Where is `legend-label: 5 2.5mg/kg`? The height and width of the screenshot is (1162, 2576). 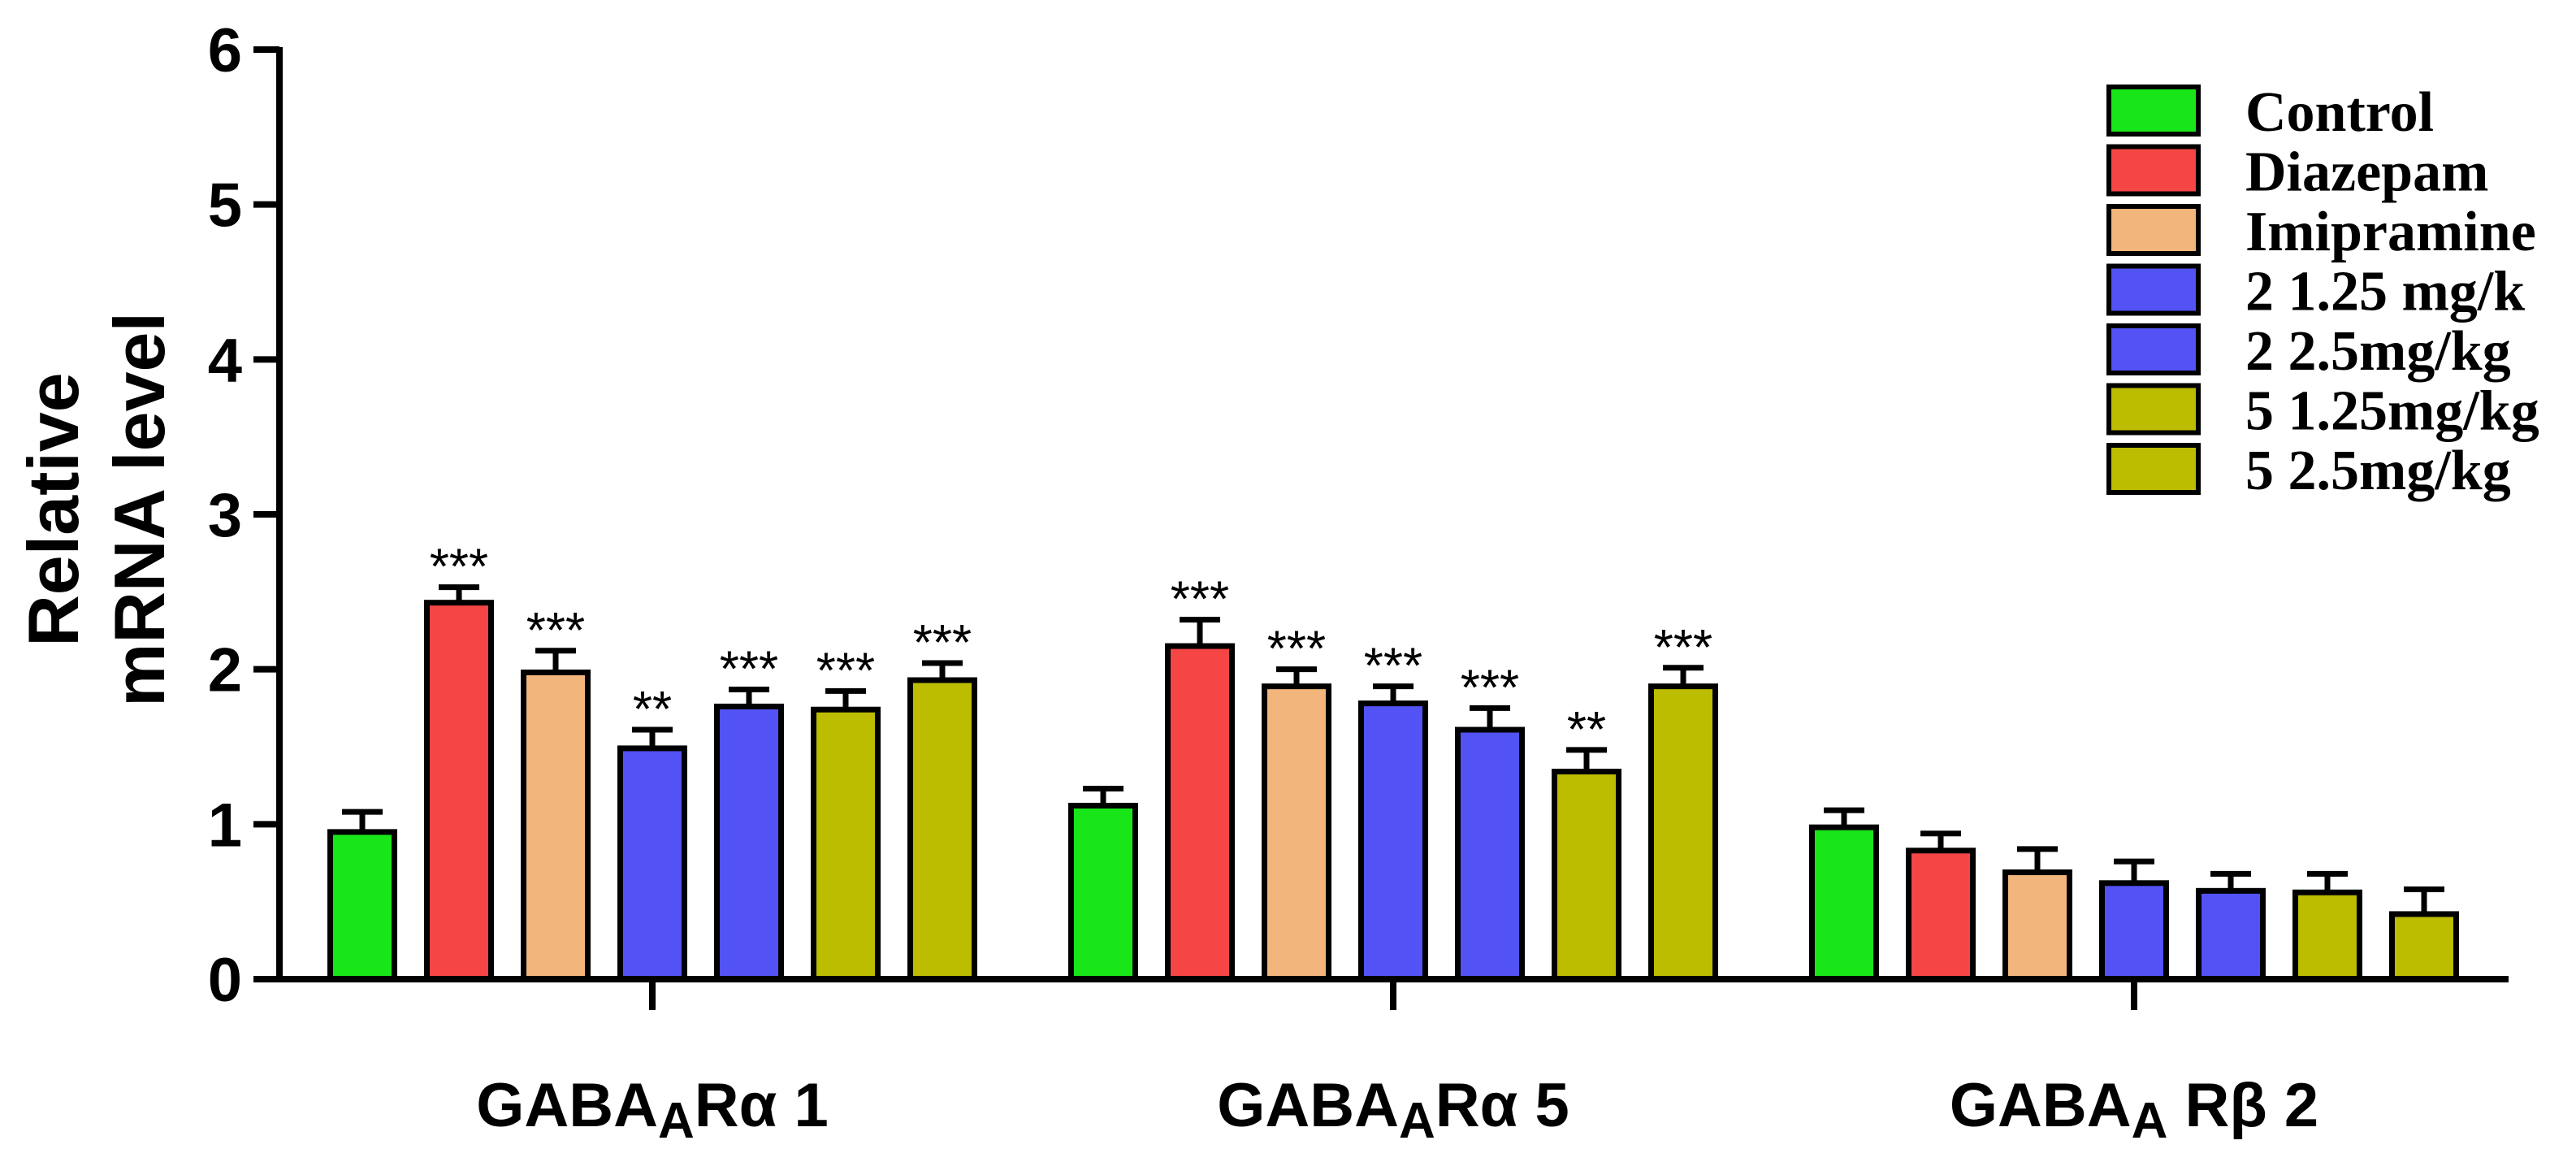
legend-label: 5 2.5mg/kg is located at coordinates (2378, 471).